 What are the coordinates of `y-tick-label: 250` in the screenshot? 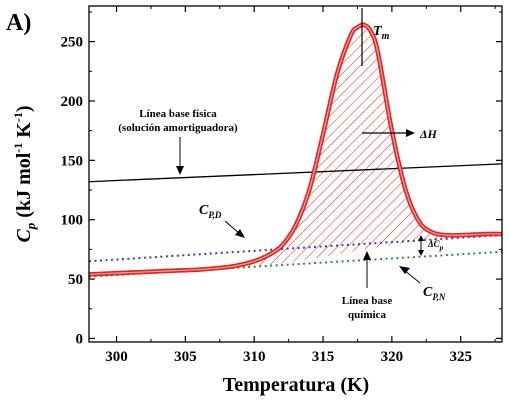 It's located at (72, 43).